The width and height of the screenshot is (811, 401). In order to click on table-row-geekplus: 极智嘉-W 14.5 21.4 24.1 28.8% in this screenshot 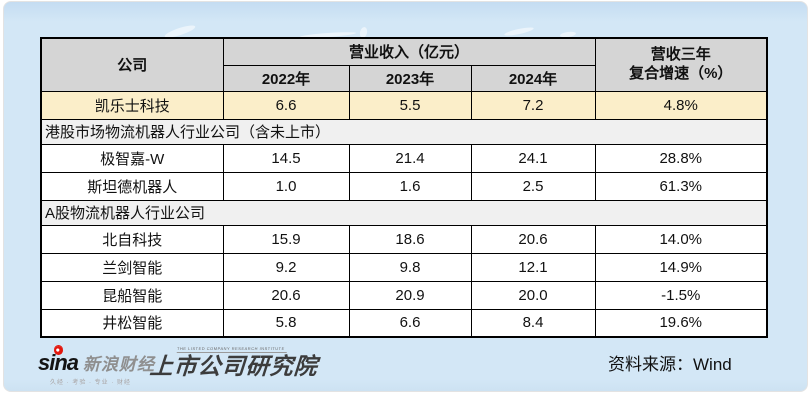, I will do `click(404, 158)`.